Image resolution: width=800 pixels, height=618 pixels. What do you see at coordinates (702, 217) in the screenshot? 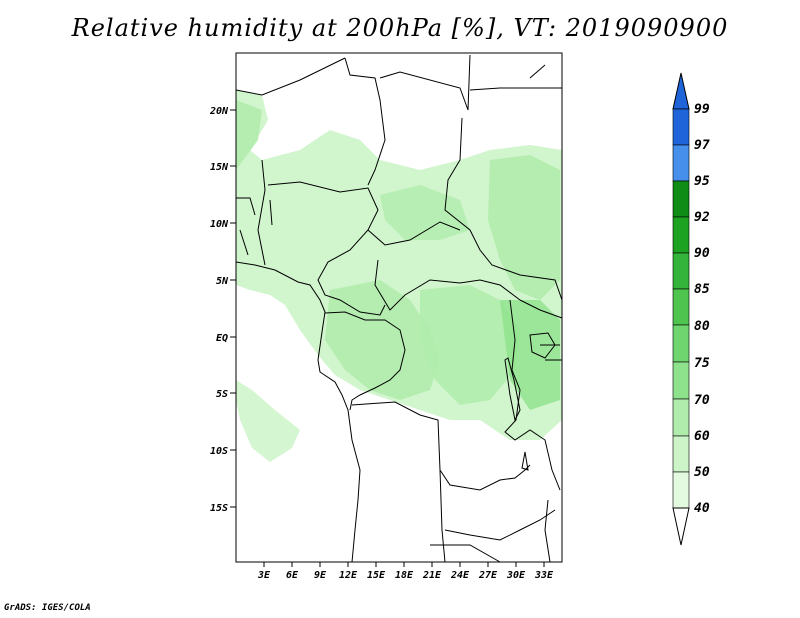
I see `colorbar-label: 92` at bounding box center [702, 217].